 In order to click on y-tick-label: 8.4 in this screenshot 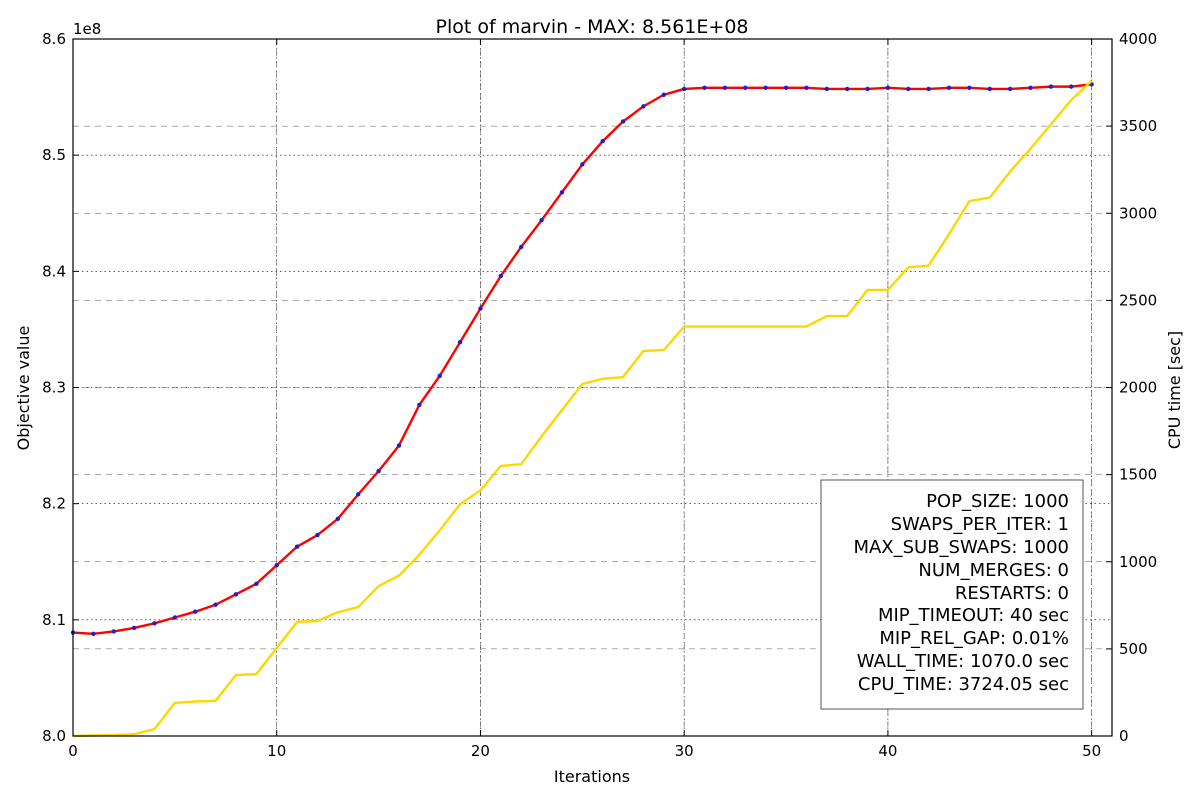, I will do `click(54, 271)`.